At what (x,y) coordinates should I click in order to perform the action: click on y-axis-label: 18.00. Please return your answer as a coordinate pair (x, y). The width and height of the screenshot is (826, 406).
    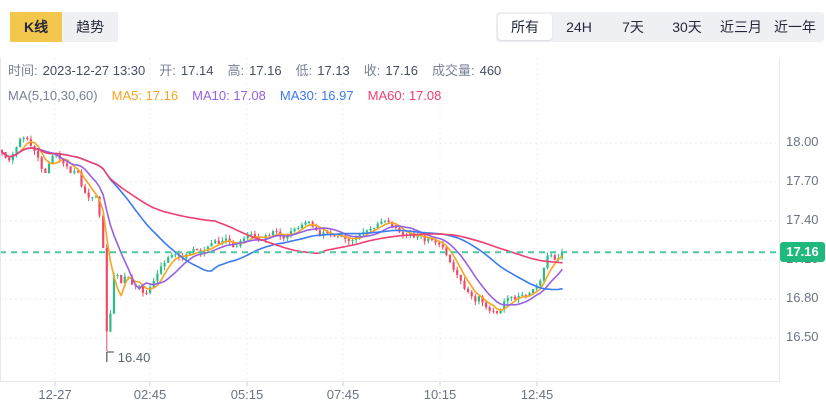
    Looking at the image, I should click on (802, 141).